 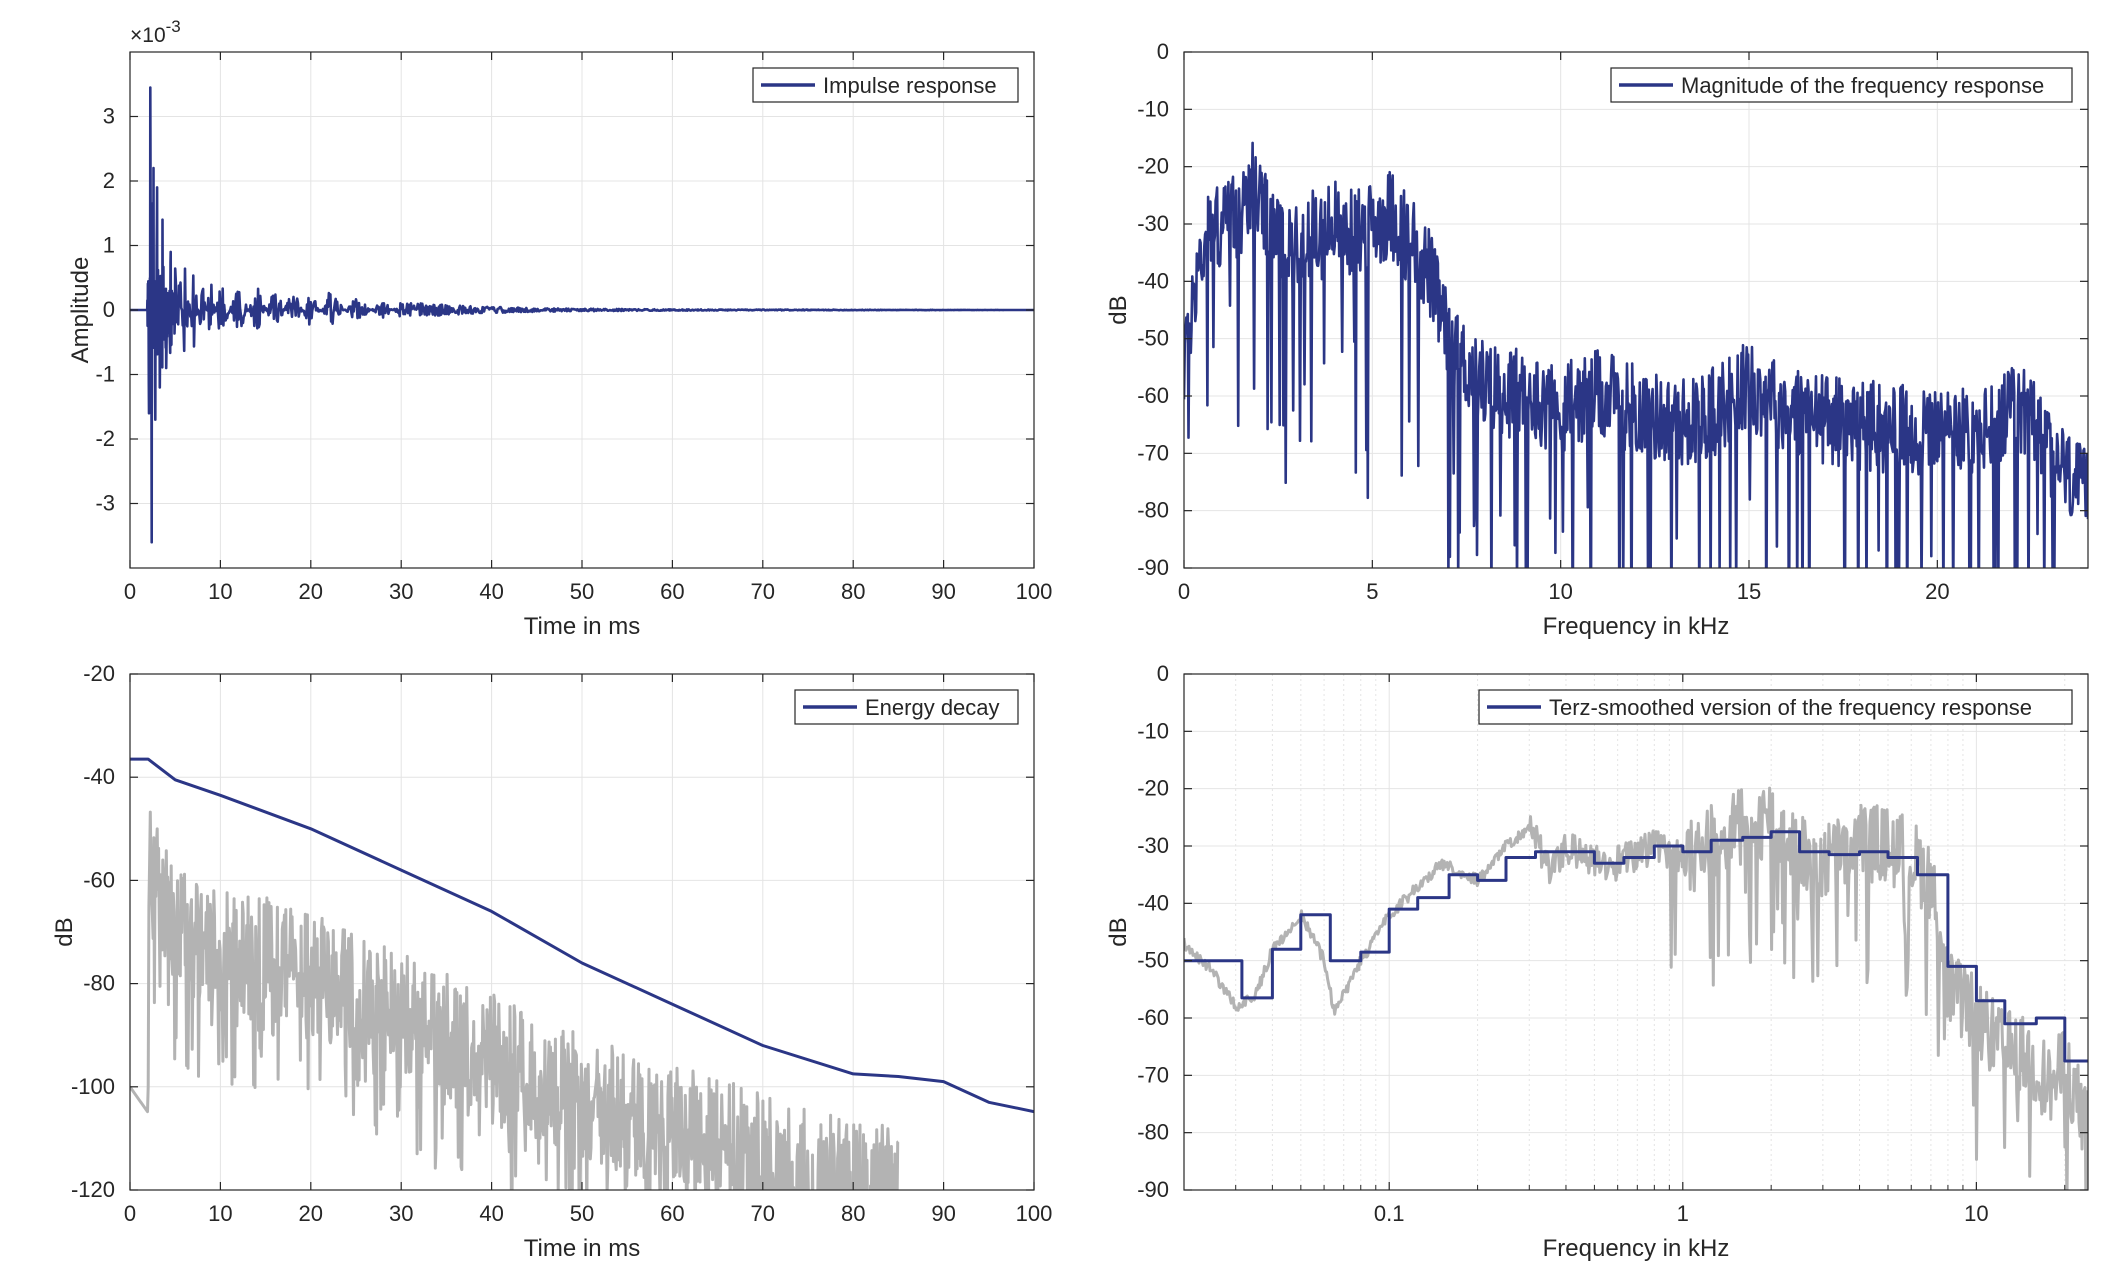 What do you see at coordinates (1862, 85) in the screenshot?
I see `legend-label: Magnitude of the frequency response` at bounding box center [1862, 85].